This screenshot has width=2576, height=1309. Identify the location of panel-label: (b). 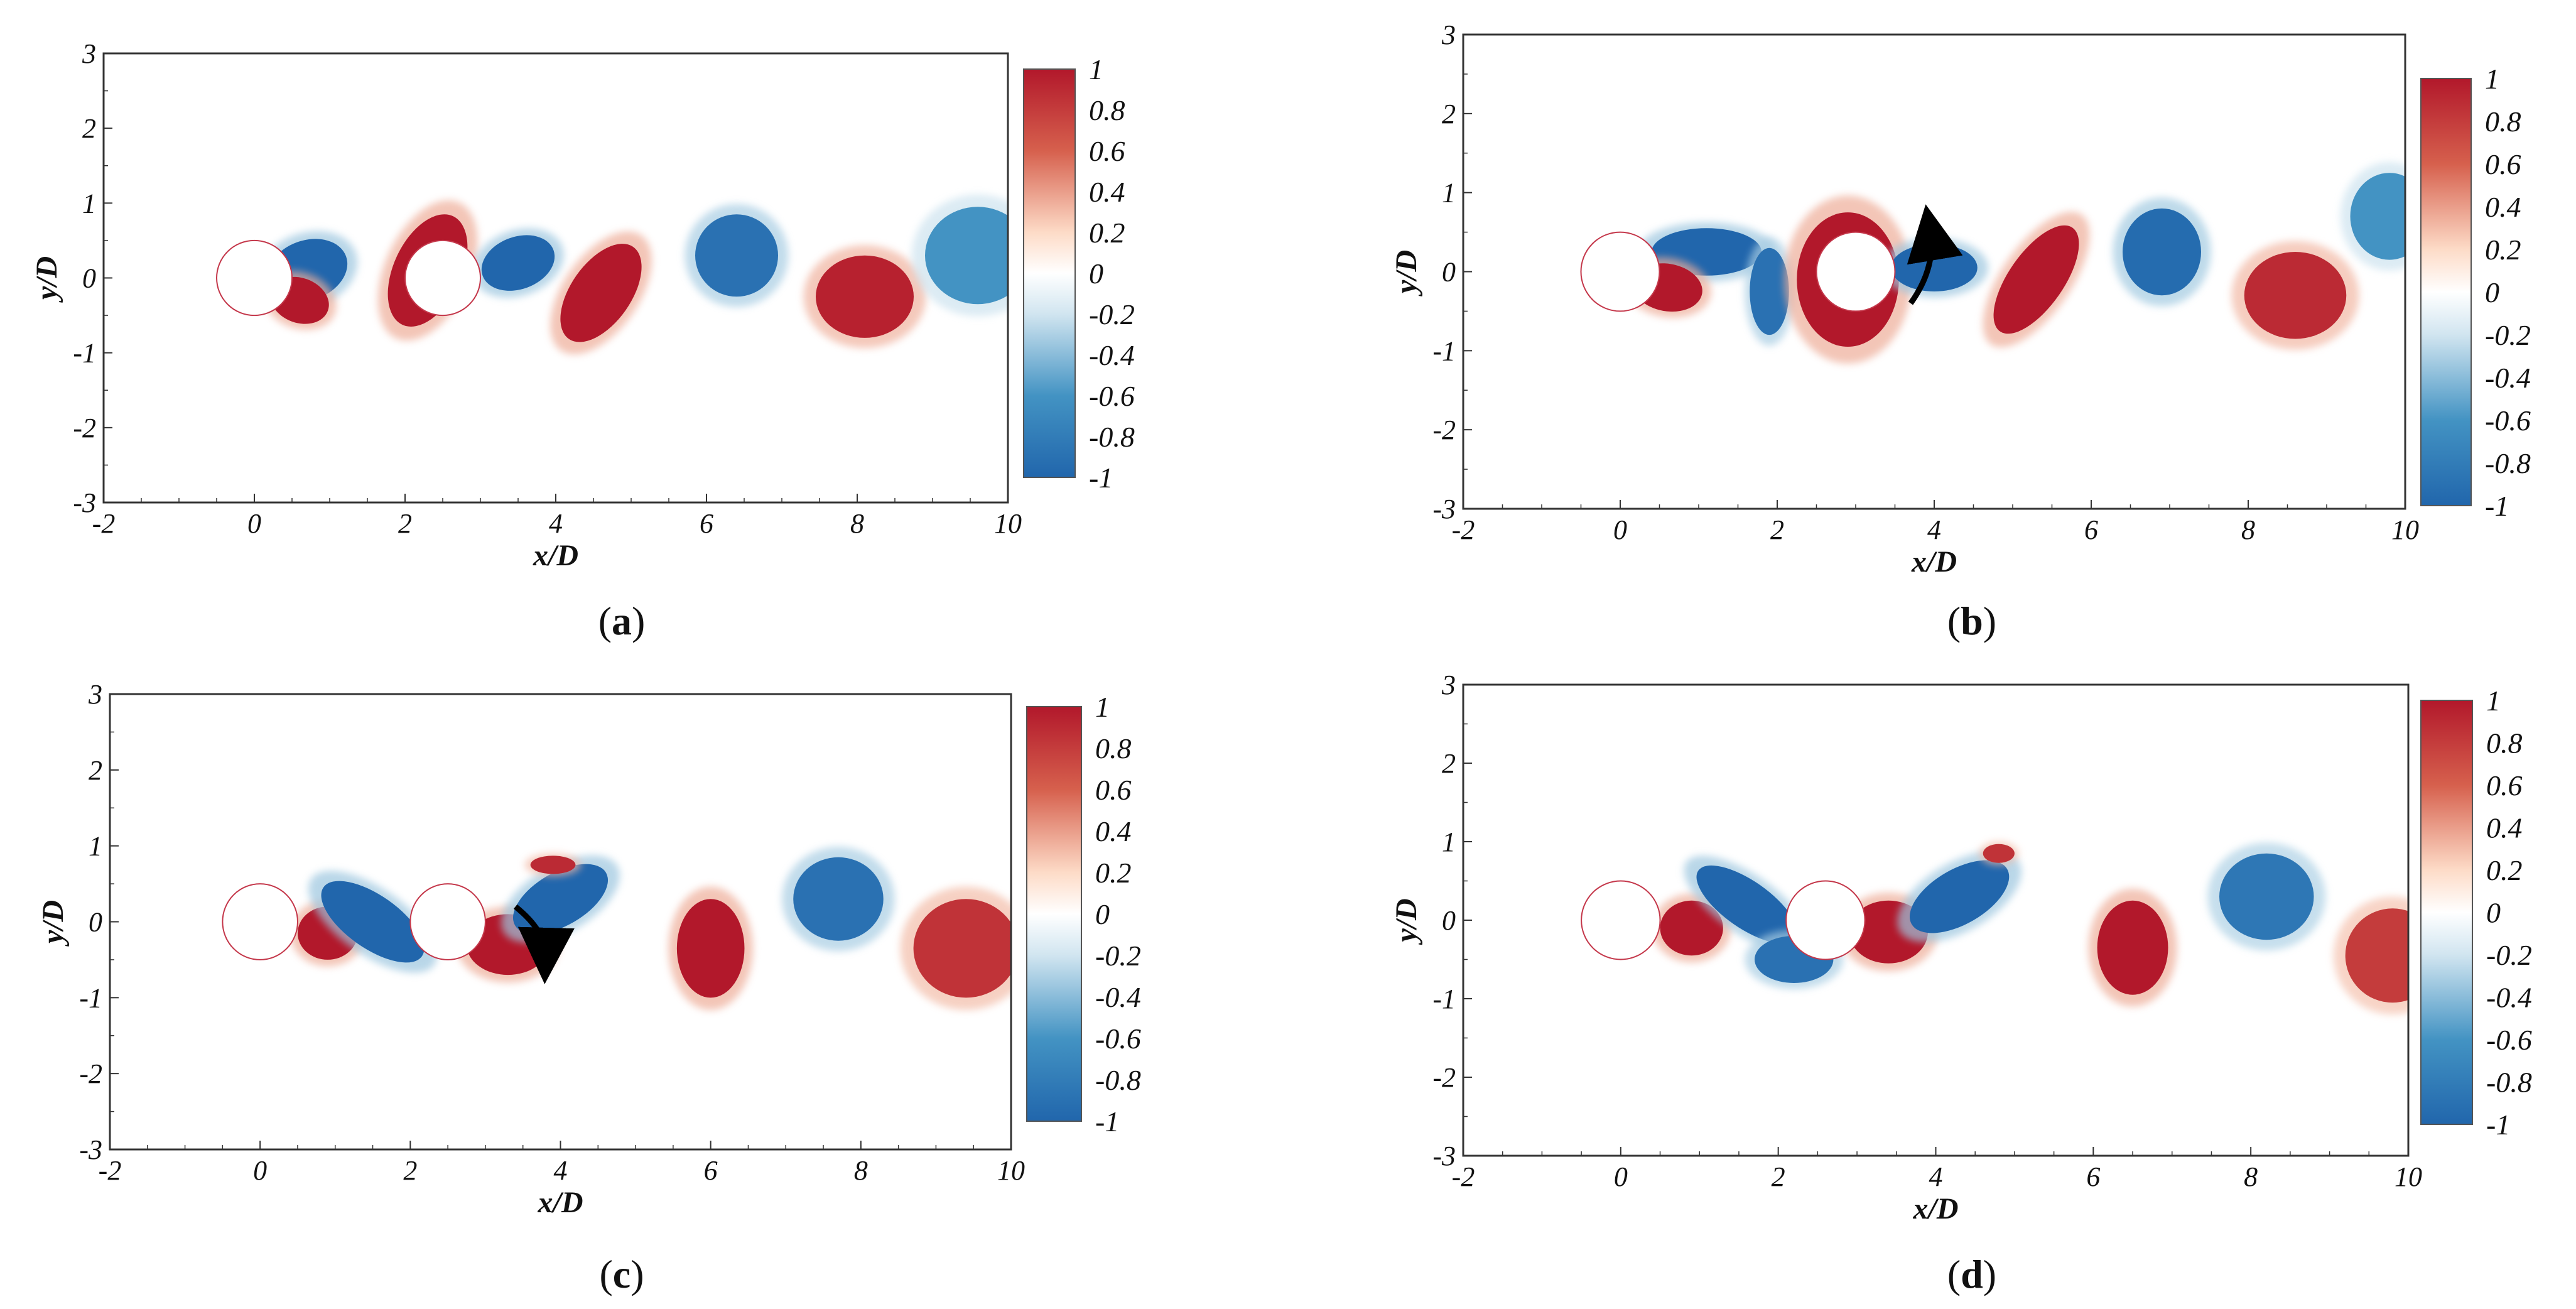
(1972, 621).